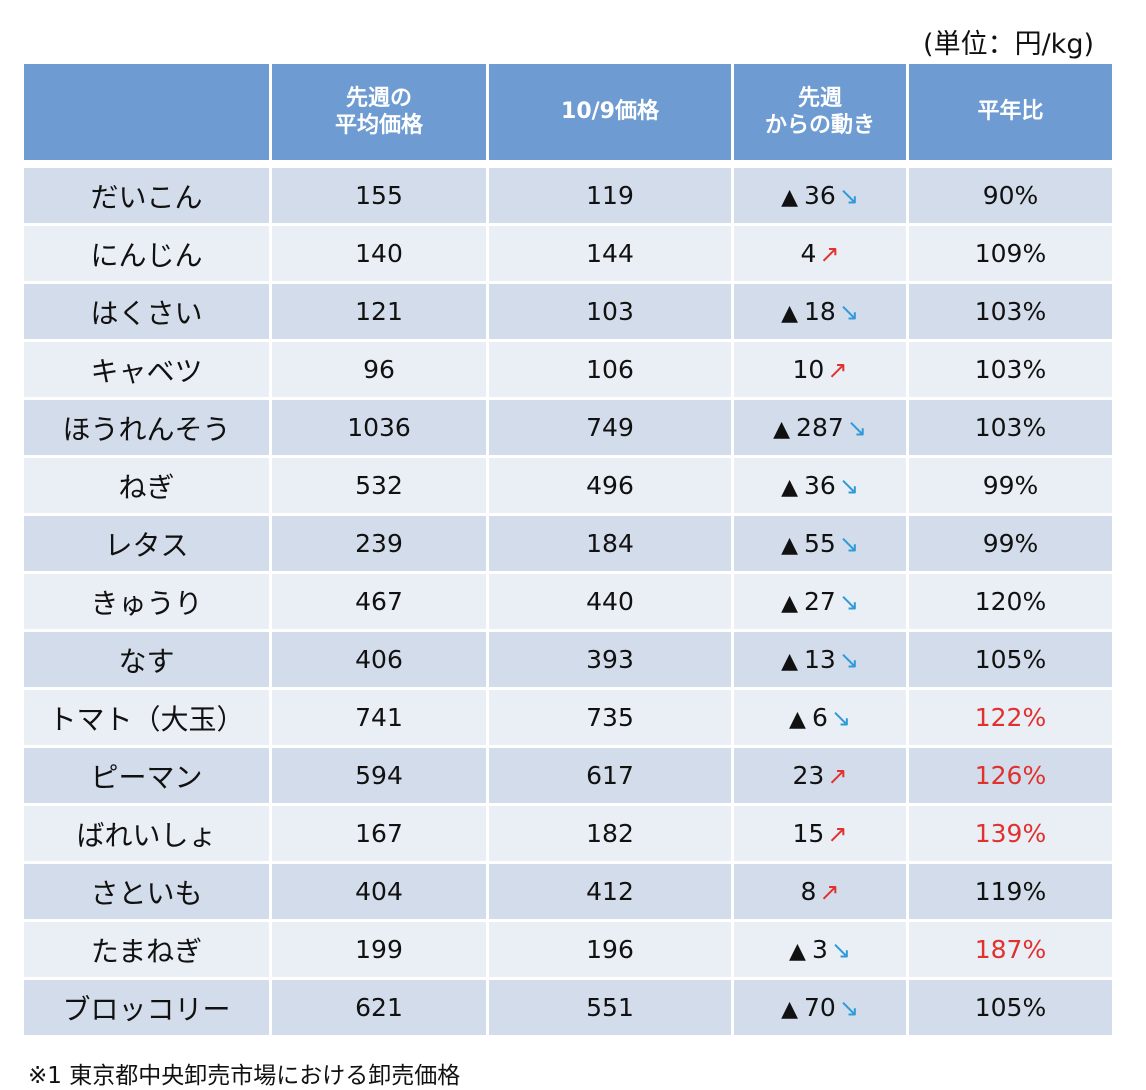 Image resolution: width=1146 pixels, height=1090 pixels. What do you see at coordinates (148, 835) in the screenshot?
I see `item-name: ばれいしょ` at bounding box center [148, 835].